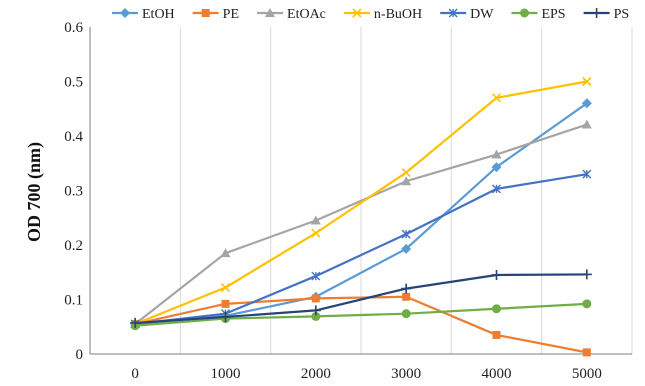 This screenshot has height=386, width=645. I want to click on y-axis-label: OD 700 (nm), so click(34, 192).